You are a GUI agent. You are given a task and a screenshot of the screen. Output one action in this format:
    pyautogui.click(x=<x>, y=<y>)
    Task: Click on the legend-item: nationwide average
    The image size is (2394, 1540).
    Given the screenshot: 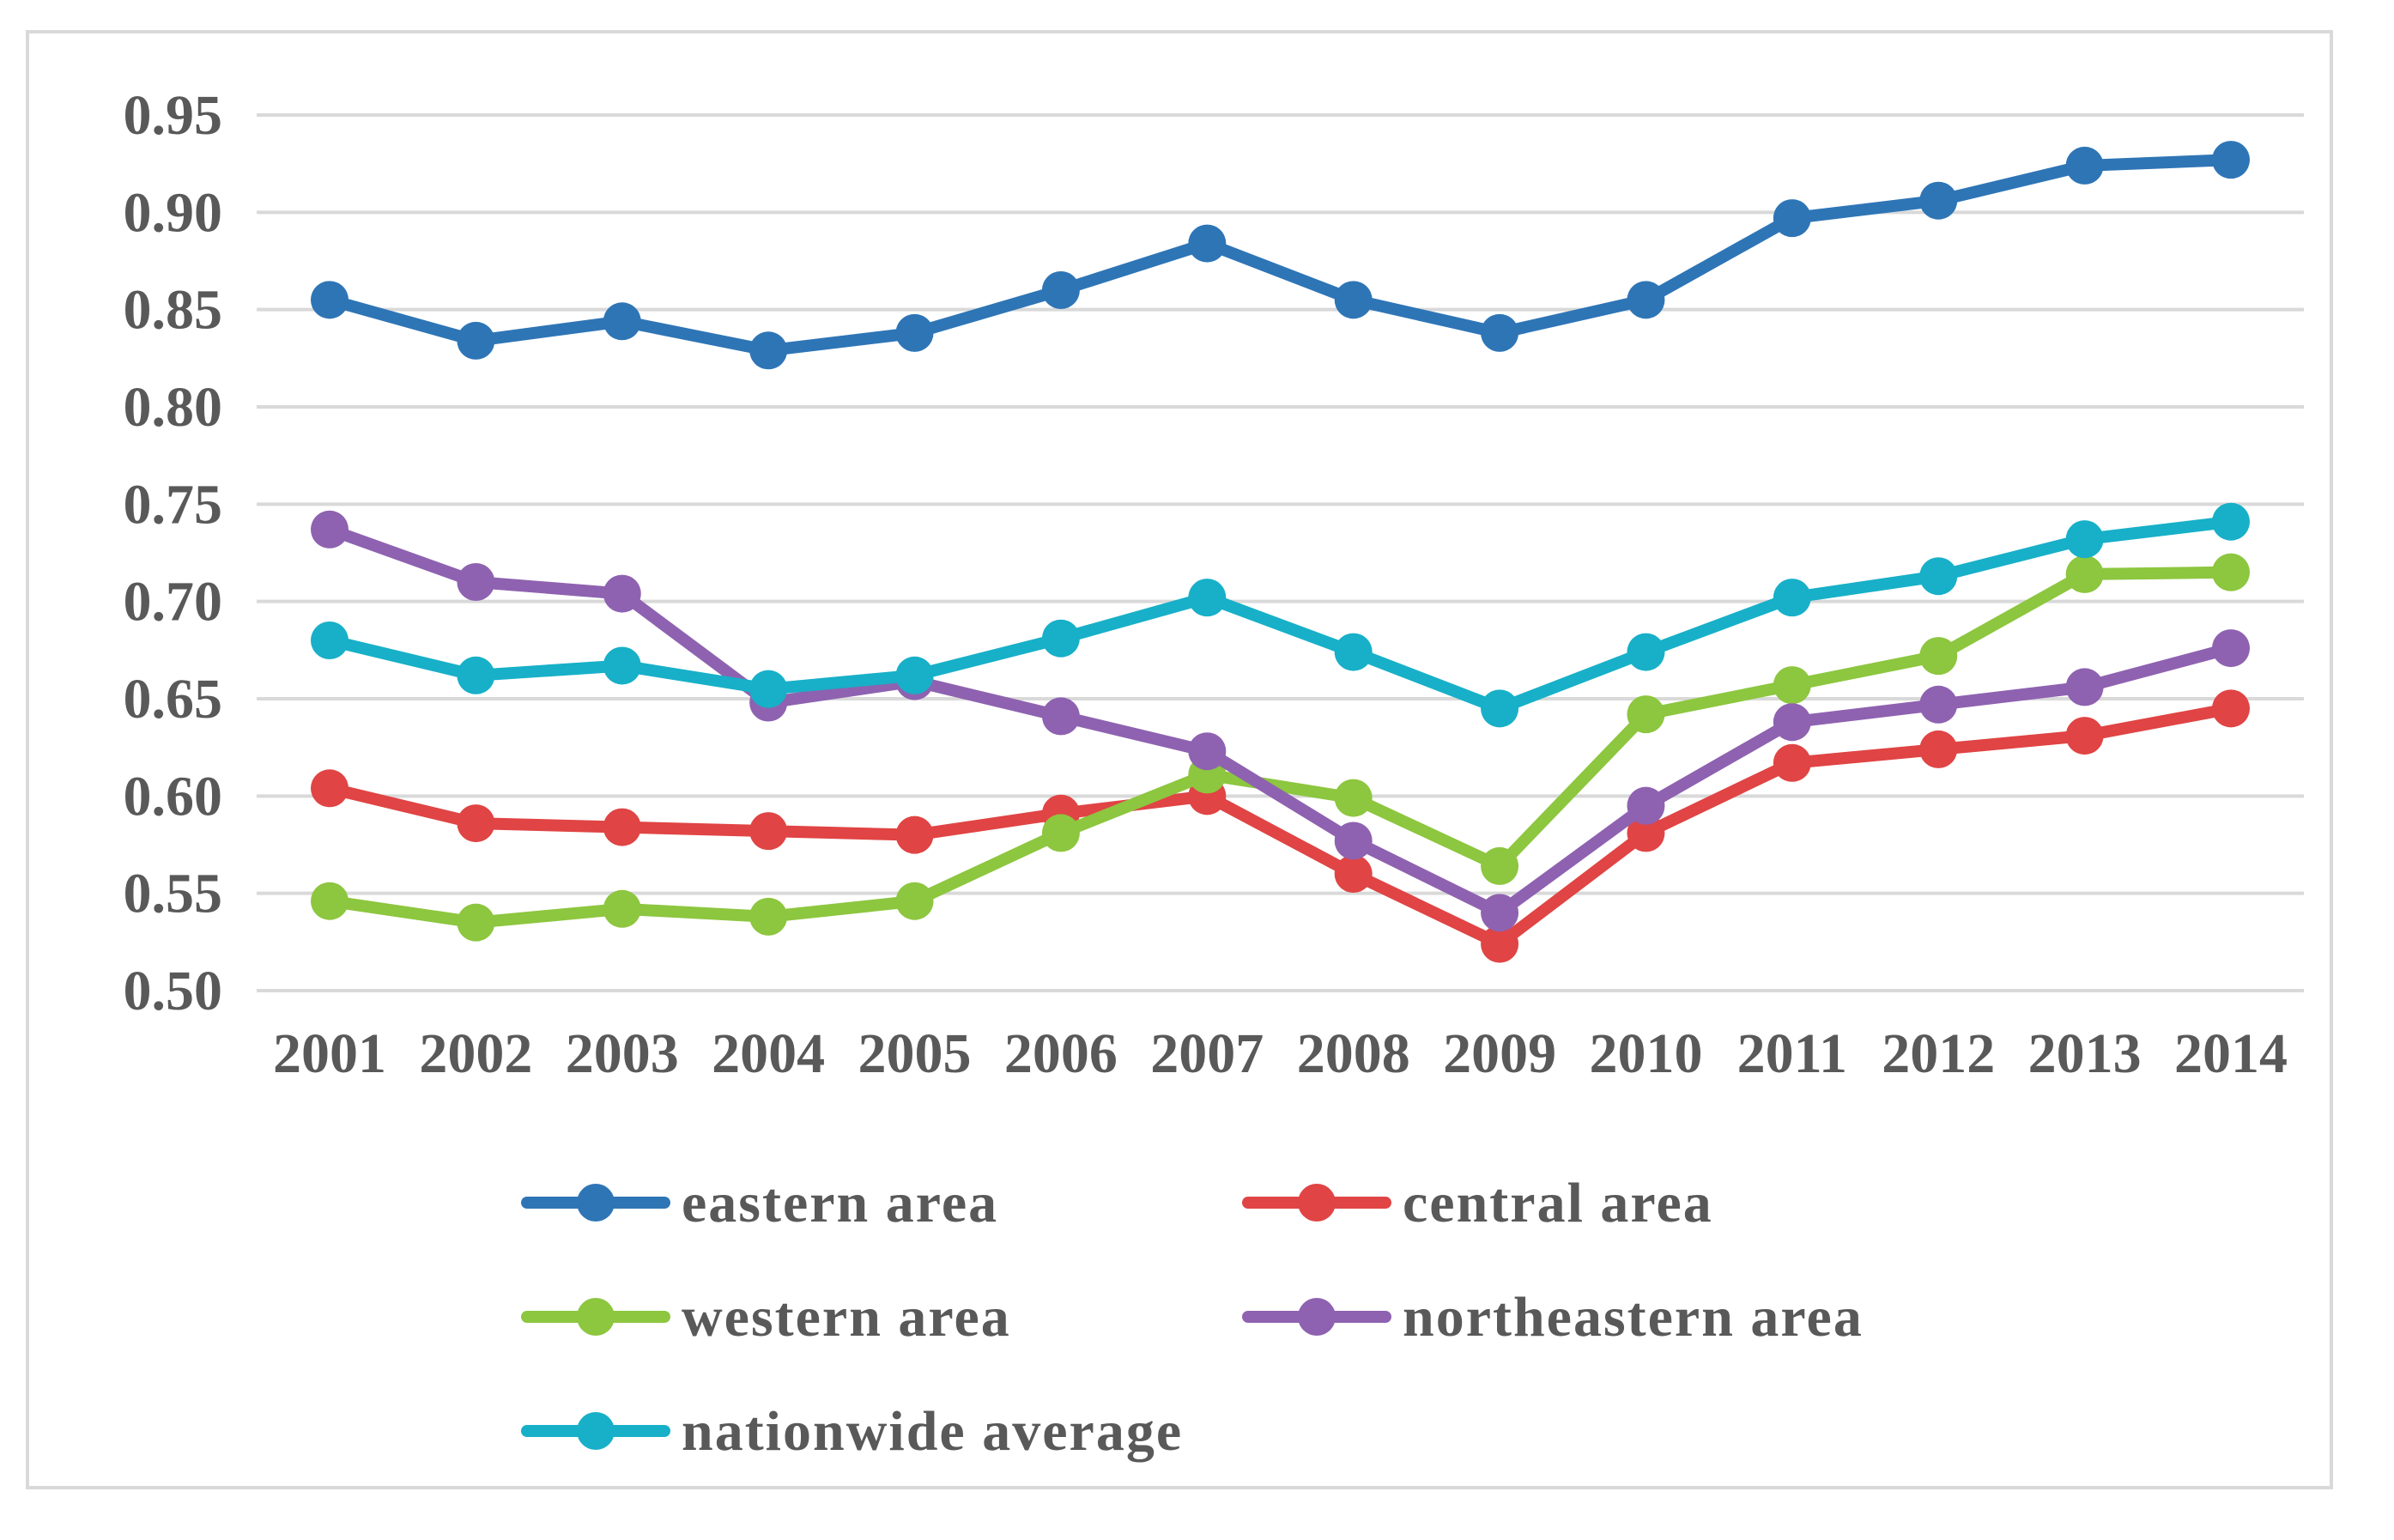 What is the action you would take?
    pyautogui.click(x=852, y=1431)
    